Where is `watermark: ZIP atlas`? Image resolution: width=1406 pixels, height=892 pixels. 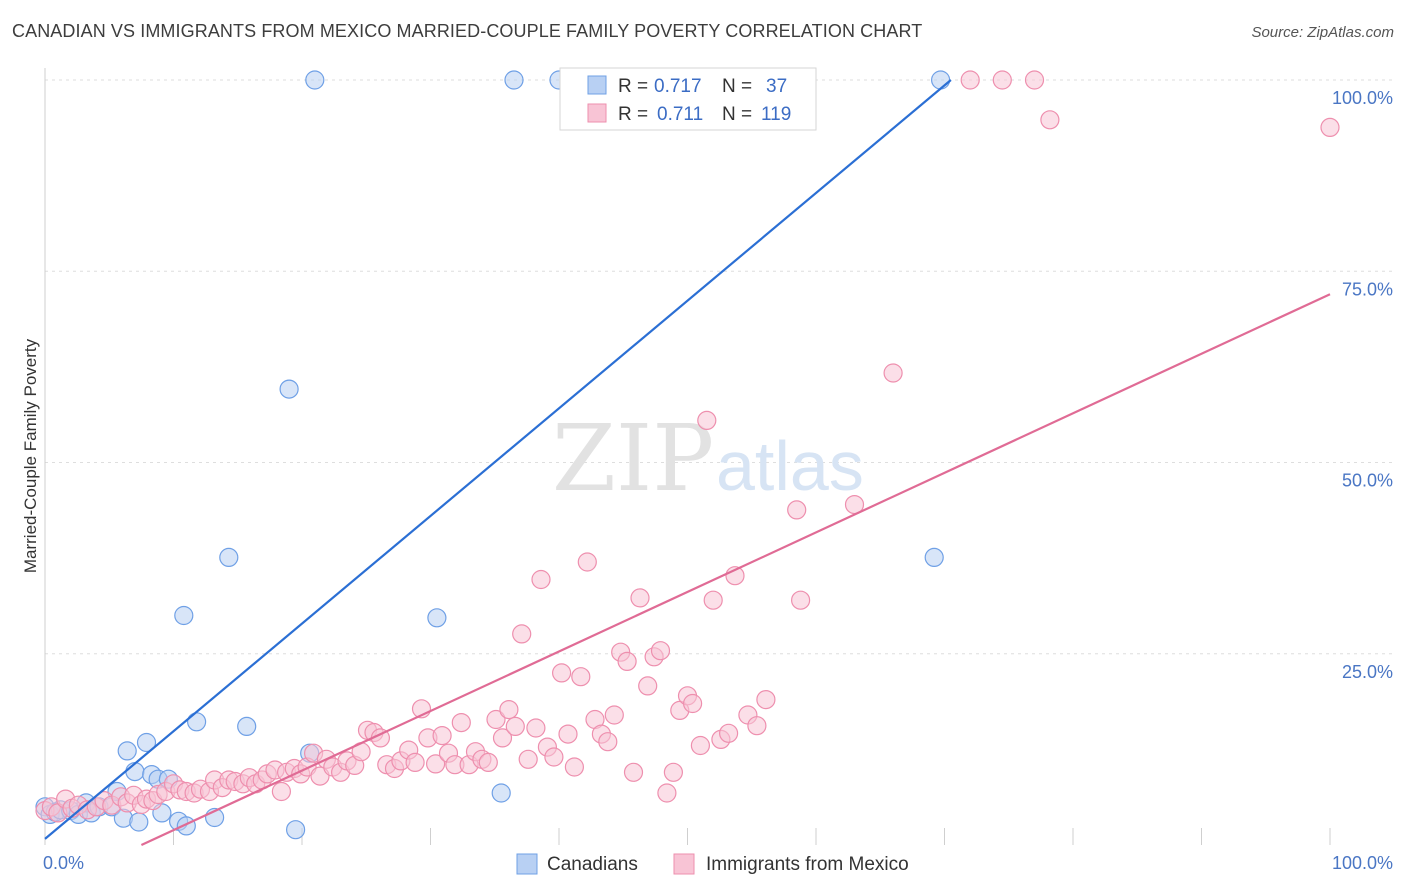
watermark: ZIP atlas is located at coordinates (708, 458).